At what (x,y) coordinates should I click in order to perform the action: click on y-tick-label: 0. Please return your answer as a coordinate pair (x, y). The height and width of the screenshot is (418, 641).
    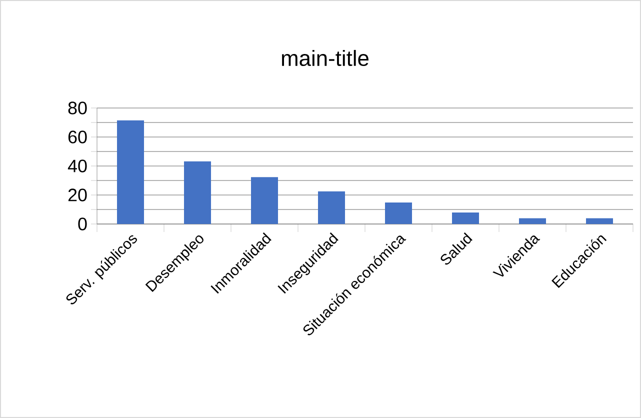
    Looking at the image, I should click on (82, 224).